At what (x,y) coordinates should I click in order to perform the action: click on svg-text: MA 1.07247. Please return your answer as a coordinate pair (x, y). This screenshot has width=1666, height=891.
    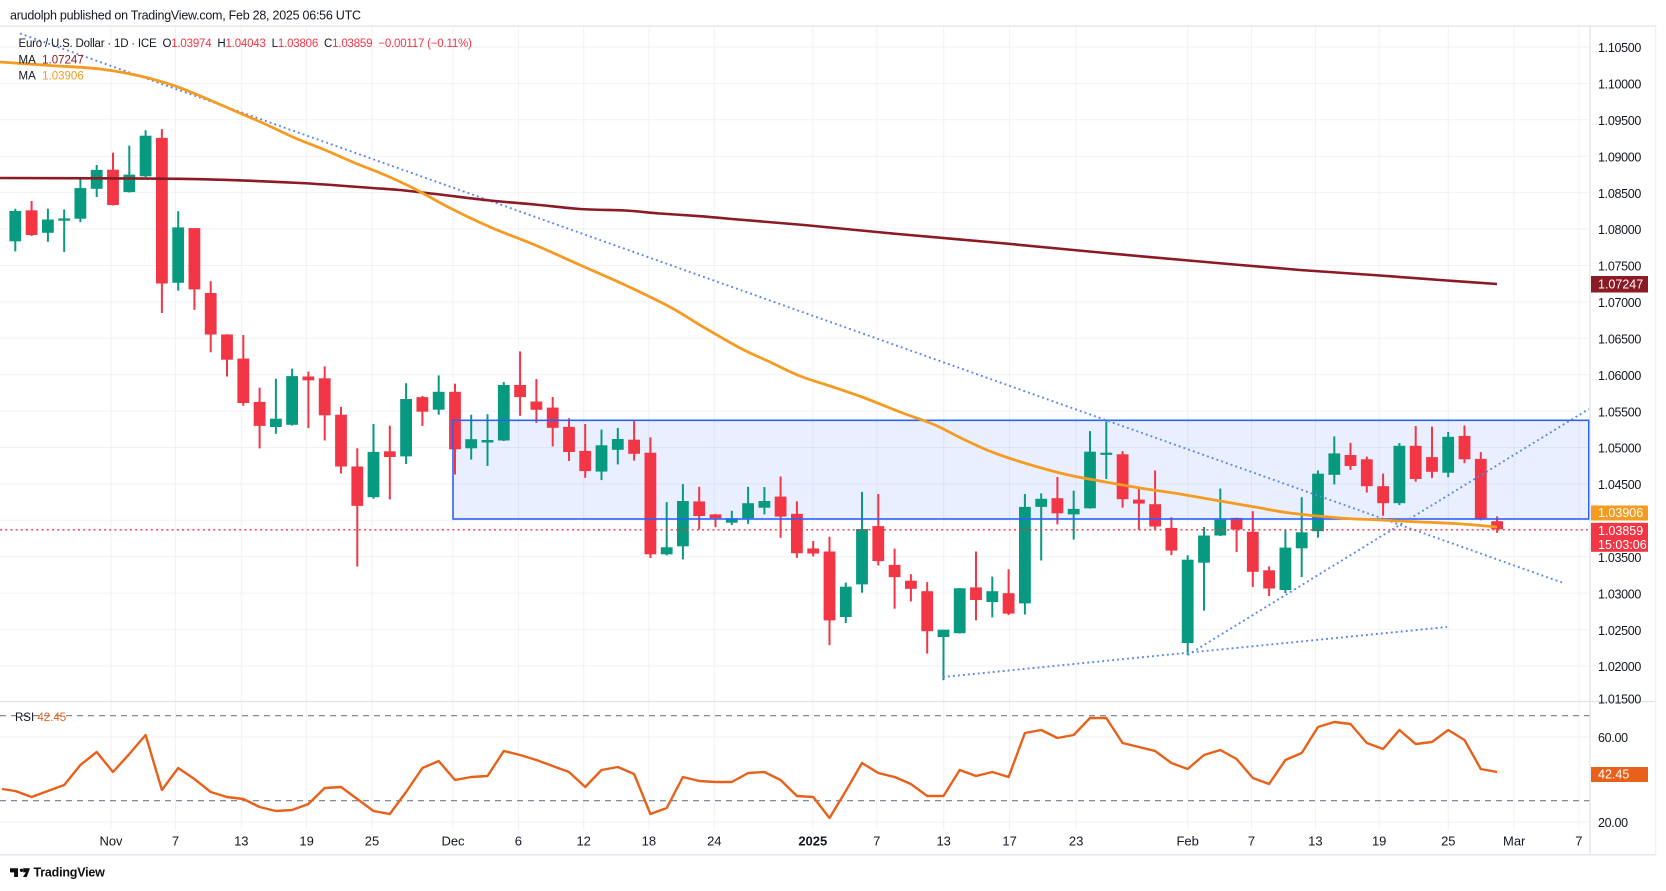
    Looking at the image, I should click on (51, 61).